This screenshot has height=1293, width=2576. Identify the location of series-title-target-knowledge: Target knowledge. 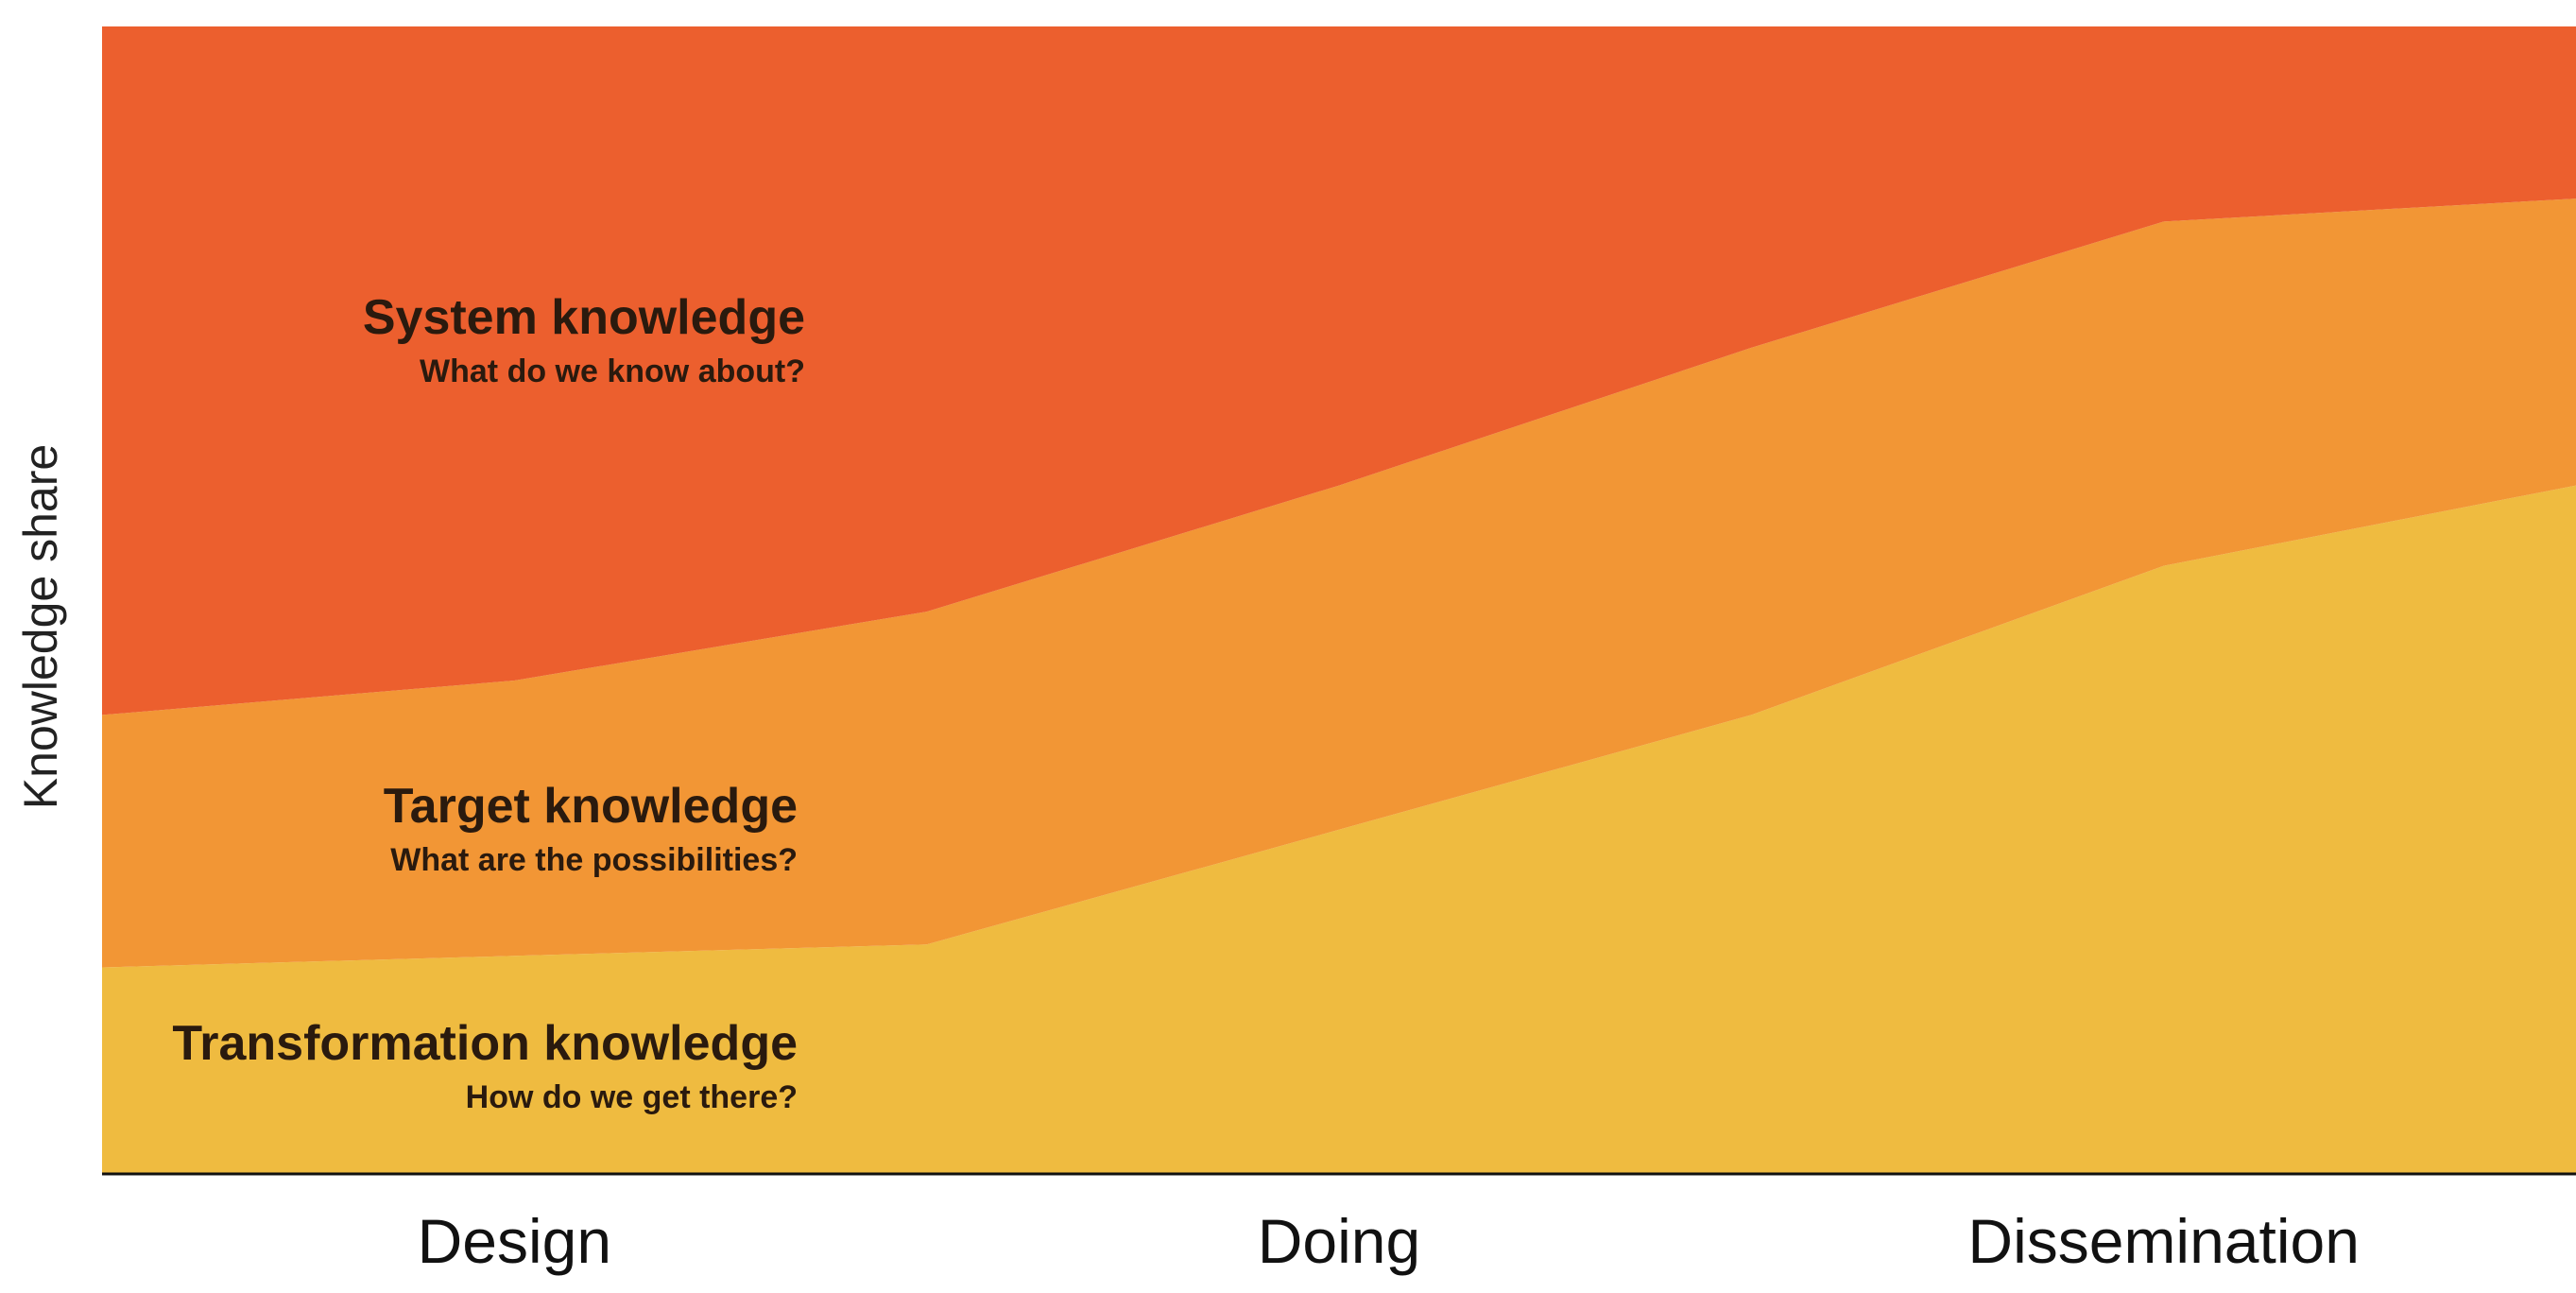
(591, 807).